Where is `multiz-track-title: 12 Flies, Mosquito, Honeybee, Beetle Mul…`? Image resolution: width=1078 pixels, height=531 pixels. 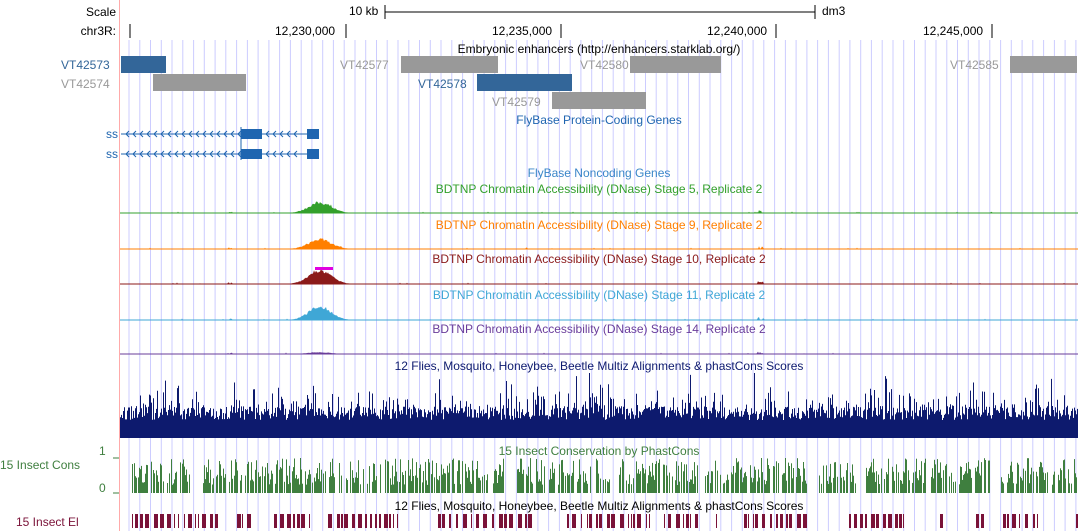 multiz-track-title: 12 Flies, Mosquito, Honeybee, Beetle Mul… is located at coordinates (599, 366).